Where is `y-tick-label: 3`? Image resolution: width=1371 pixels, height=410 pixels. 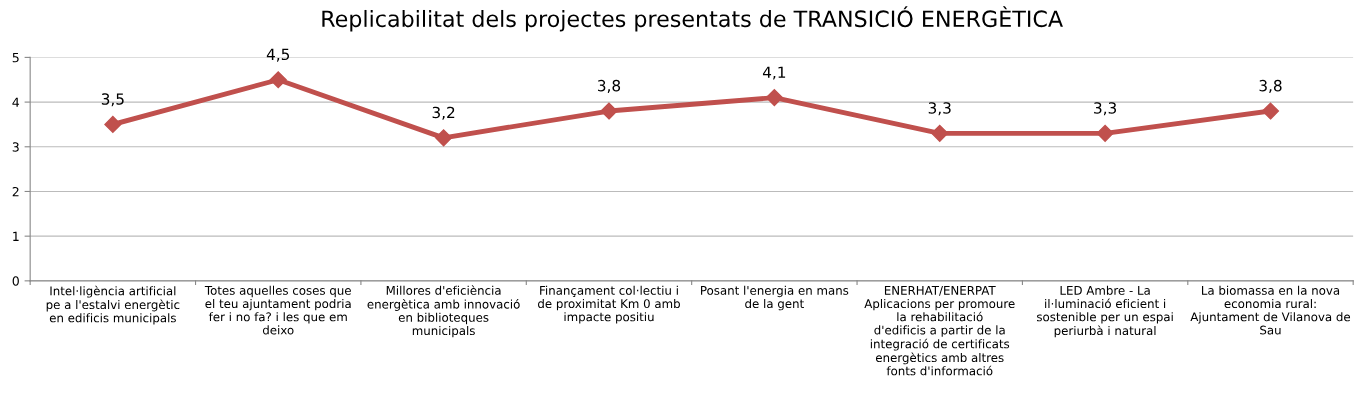 y-tick-label: 3 is located at coordinates (15, 147).